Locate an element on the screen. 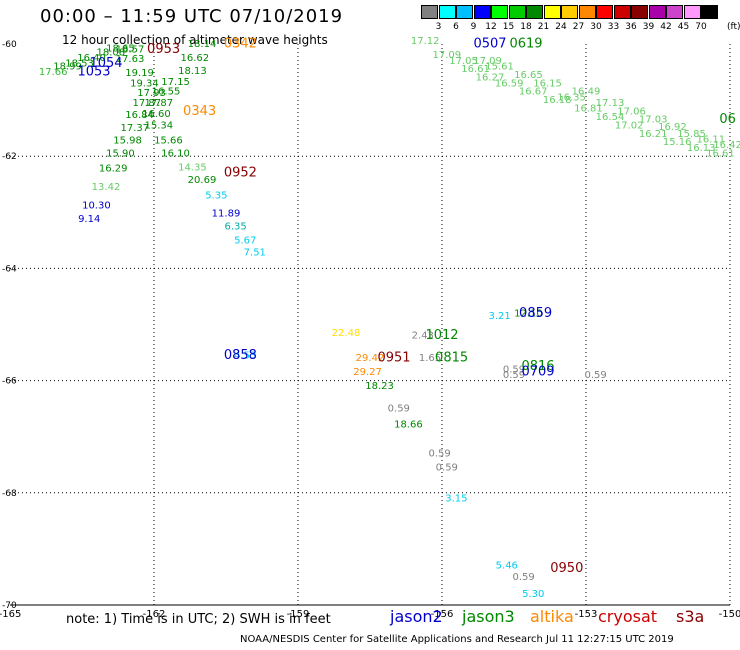 The image size is (740, 650). wave-height-label: 12.10 is located at coordinates (528, 313).